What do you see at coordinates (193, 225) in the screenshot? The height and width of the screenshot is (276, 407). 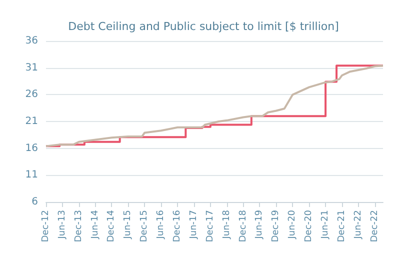 I see `x-tick-label: Jun-17` at bounding box center [193, 225].